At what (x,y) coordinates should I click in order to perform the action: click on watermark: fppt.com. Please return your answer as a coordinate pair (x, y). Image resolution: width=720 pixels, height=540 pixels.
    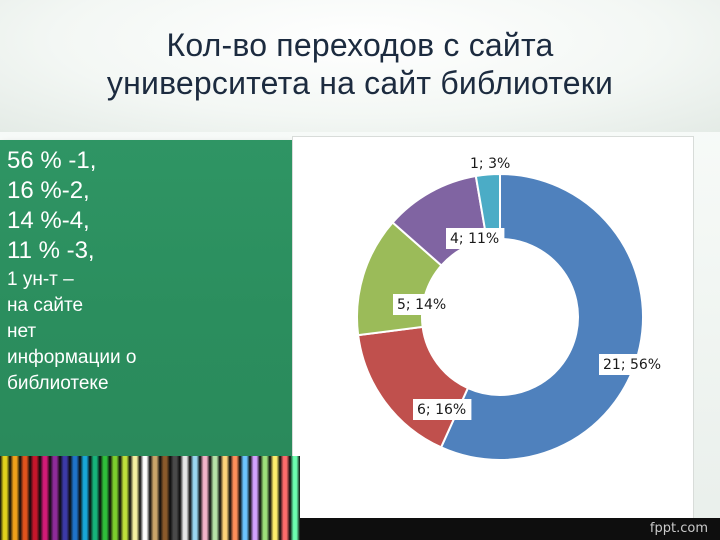
    Looking at the image, I should click on (678, 528).